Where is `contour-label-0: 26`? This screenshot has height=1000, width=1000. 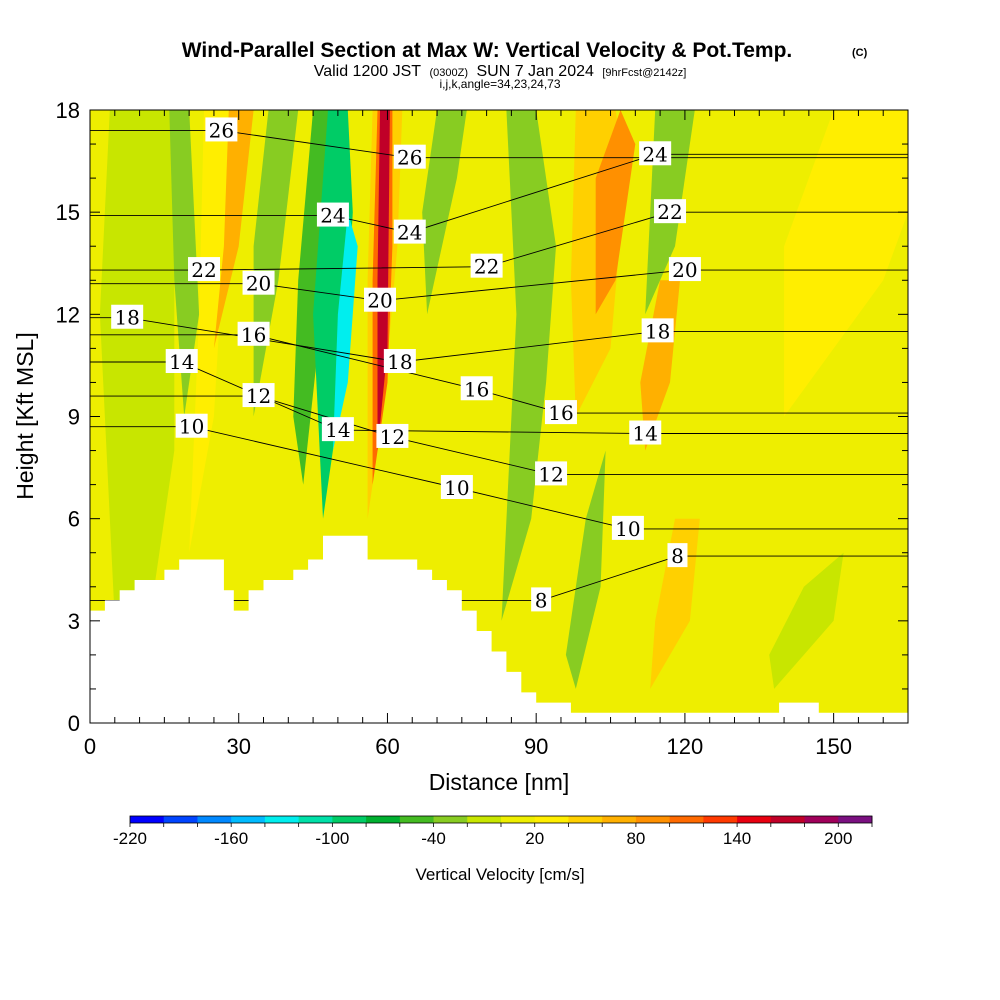 contour-label-0: 26 is located at coordinates (221, 129).